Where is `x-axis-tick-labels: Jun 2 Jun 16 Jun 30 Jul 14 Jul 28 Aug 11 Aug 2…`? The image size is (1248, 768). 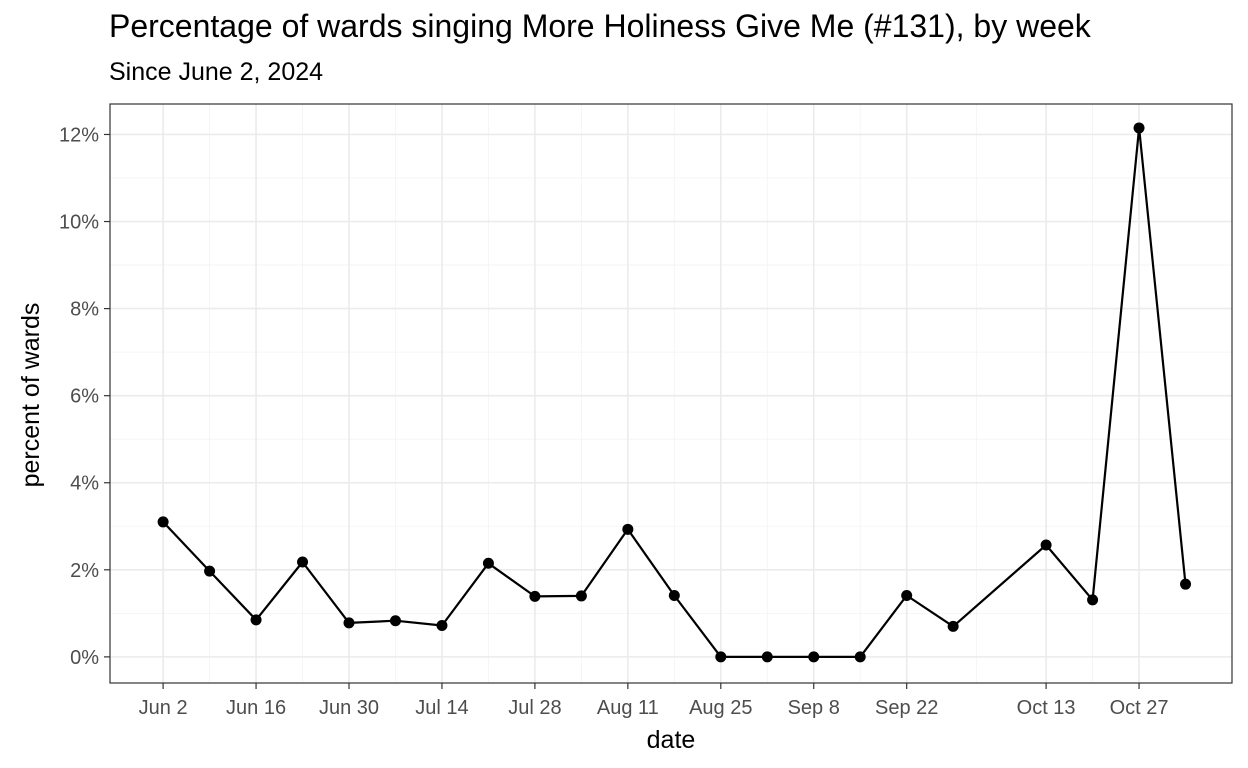
x-axis-tick-labels: Jun 2 Jun 16 Jun 30 Jul 14 Jul 28 Aug 11 Aug 2… is located at coordinates (654, 708).